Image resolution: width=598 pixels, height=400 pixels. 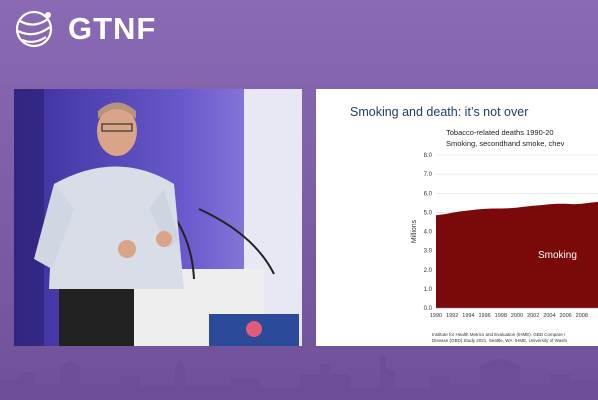 I want to click on y-tick-label: 0.0, so click(x=428, y=309).